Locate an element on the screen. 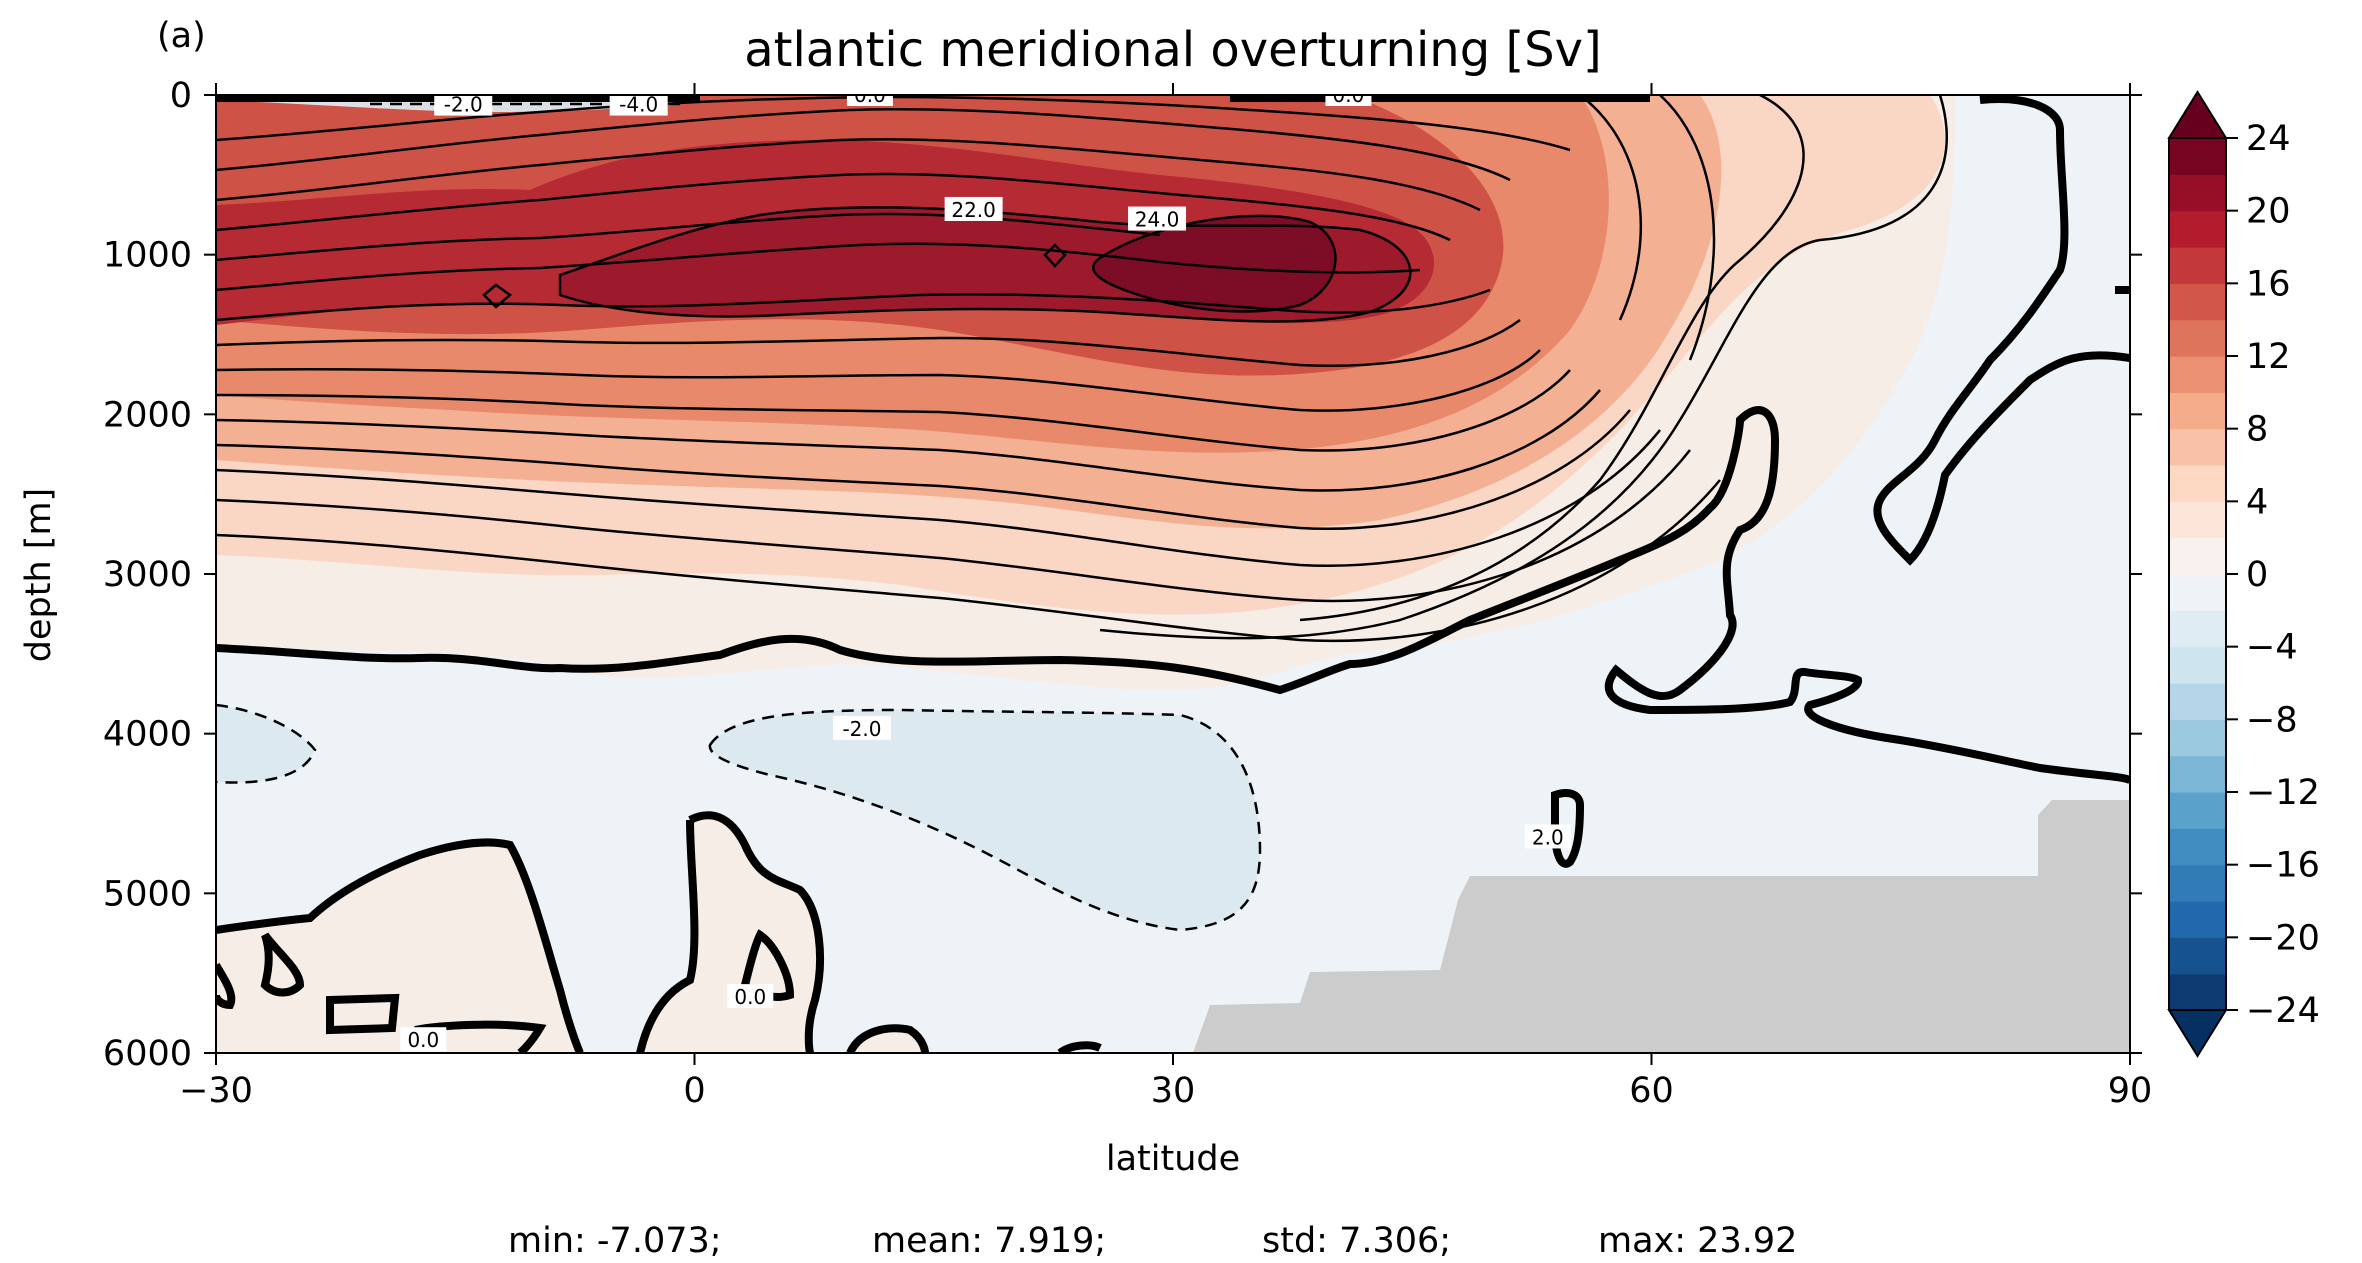 This screenshot has height=1263, width=2362. x-tick-label: −30 is located at coordinates (216, 1091).